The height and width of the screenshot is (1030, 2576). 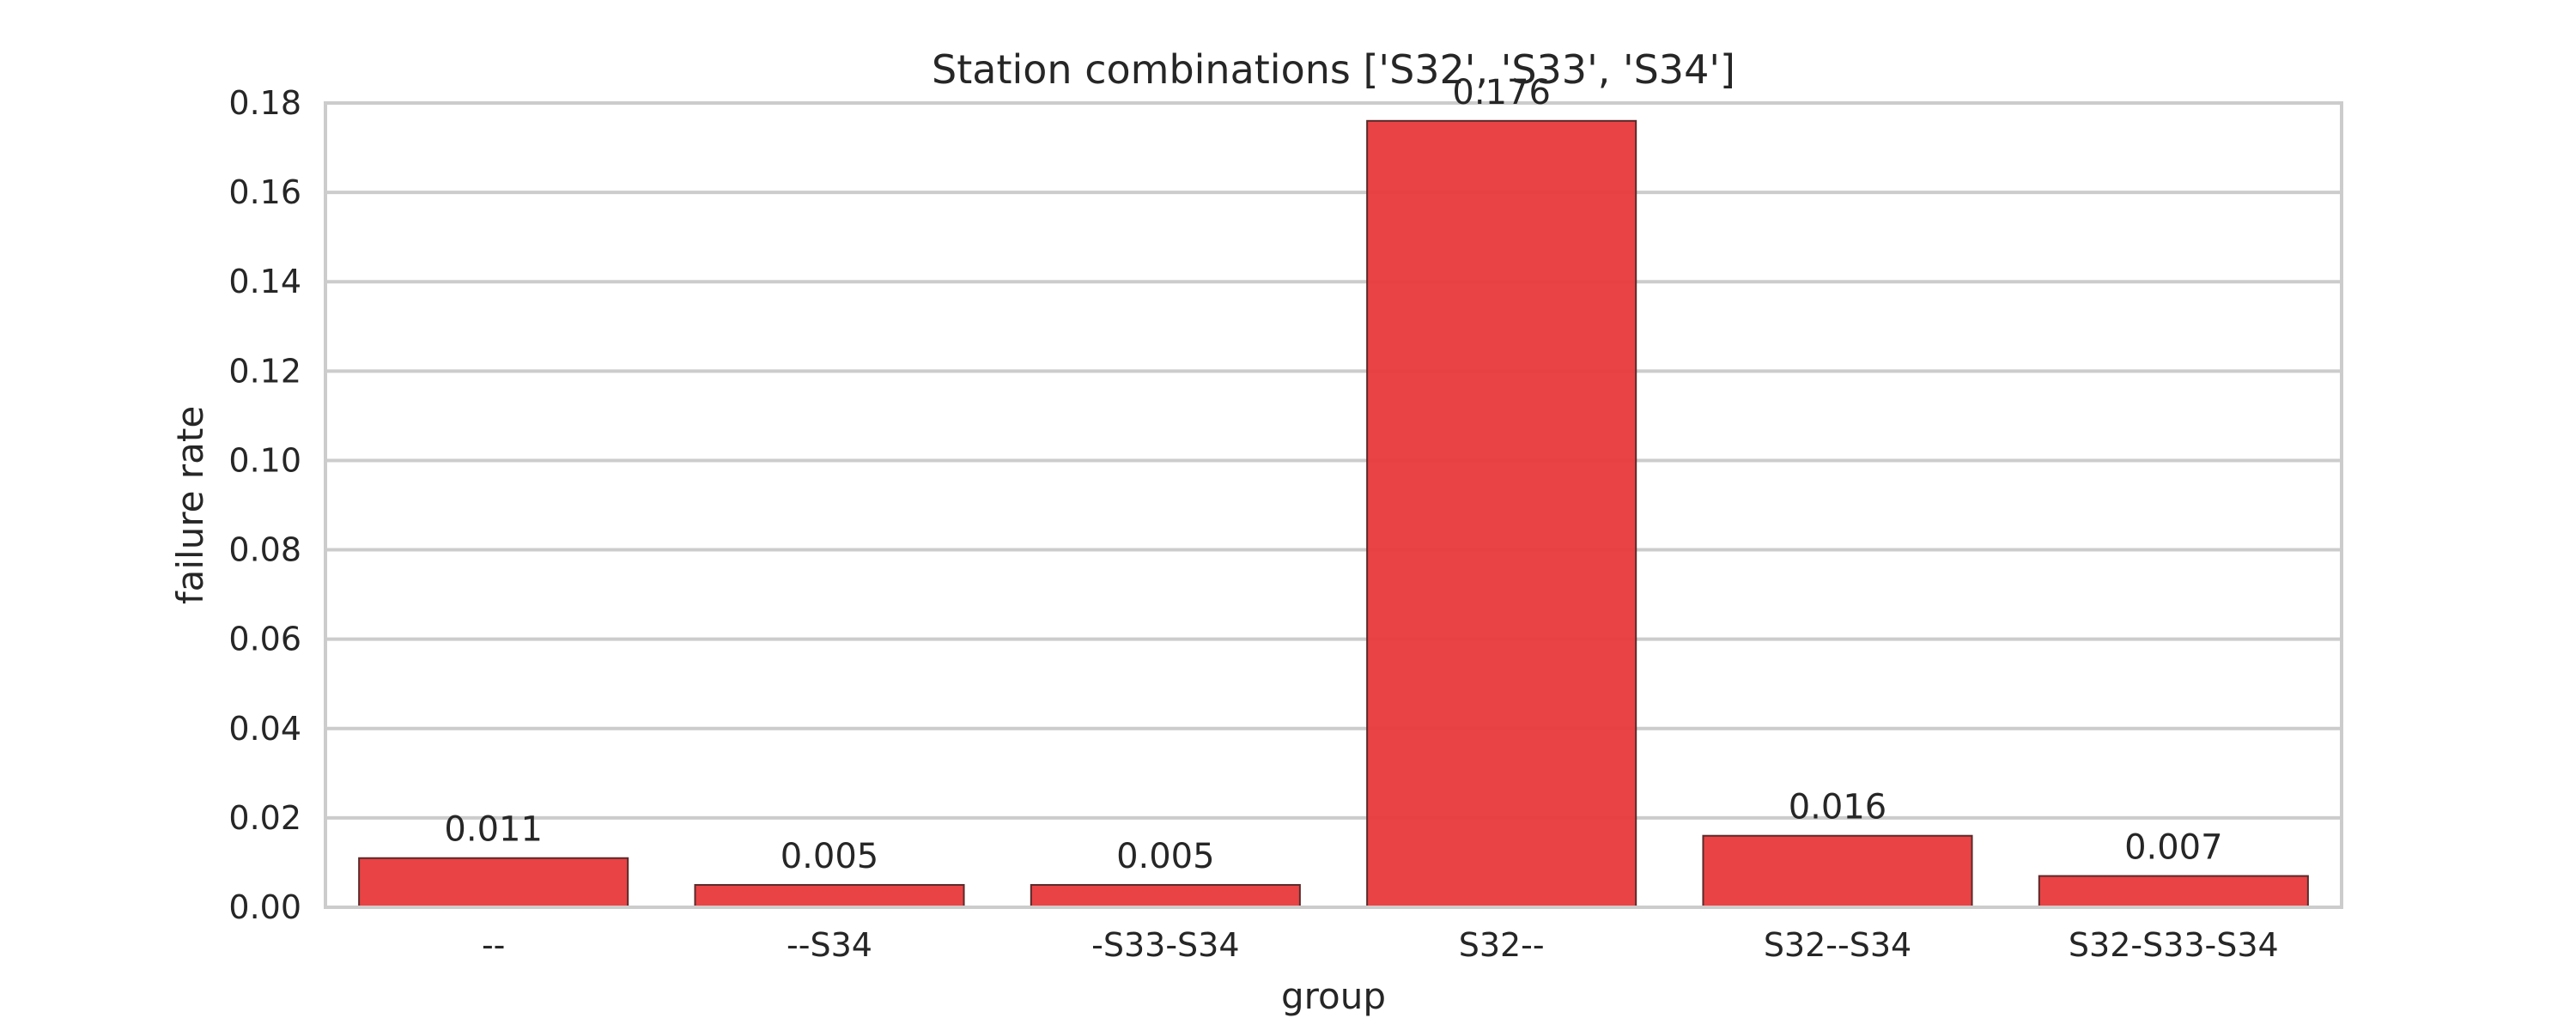 What do you see at coordinates (2174, 945) in the screenshot?
I see `x-tick-label: S32-S33-S34` at bounding box center [2174, 945].